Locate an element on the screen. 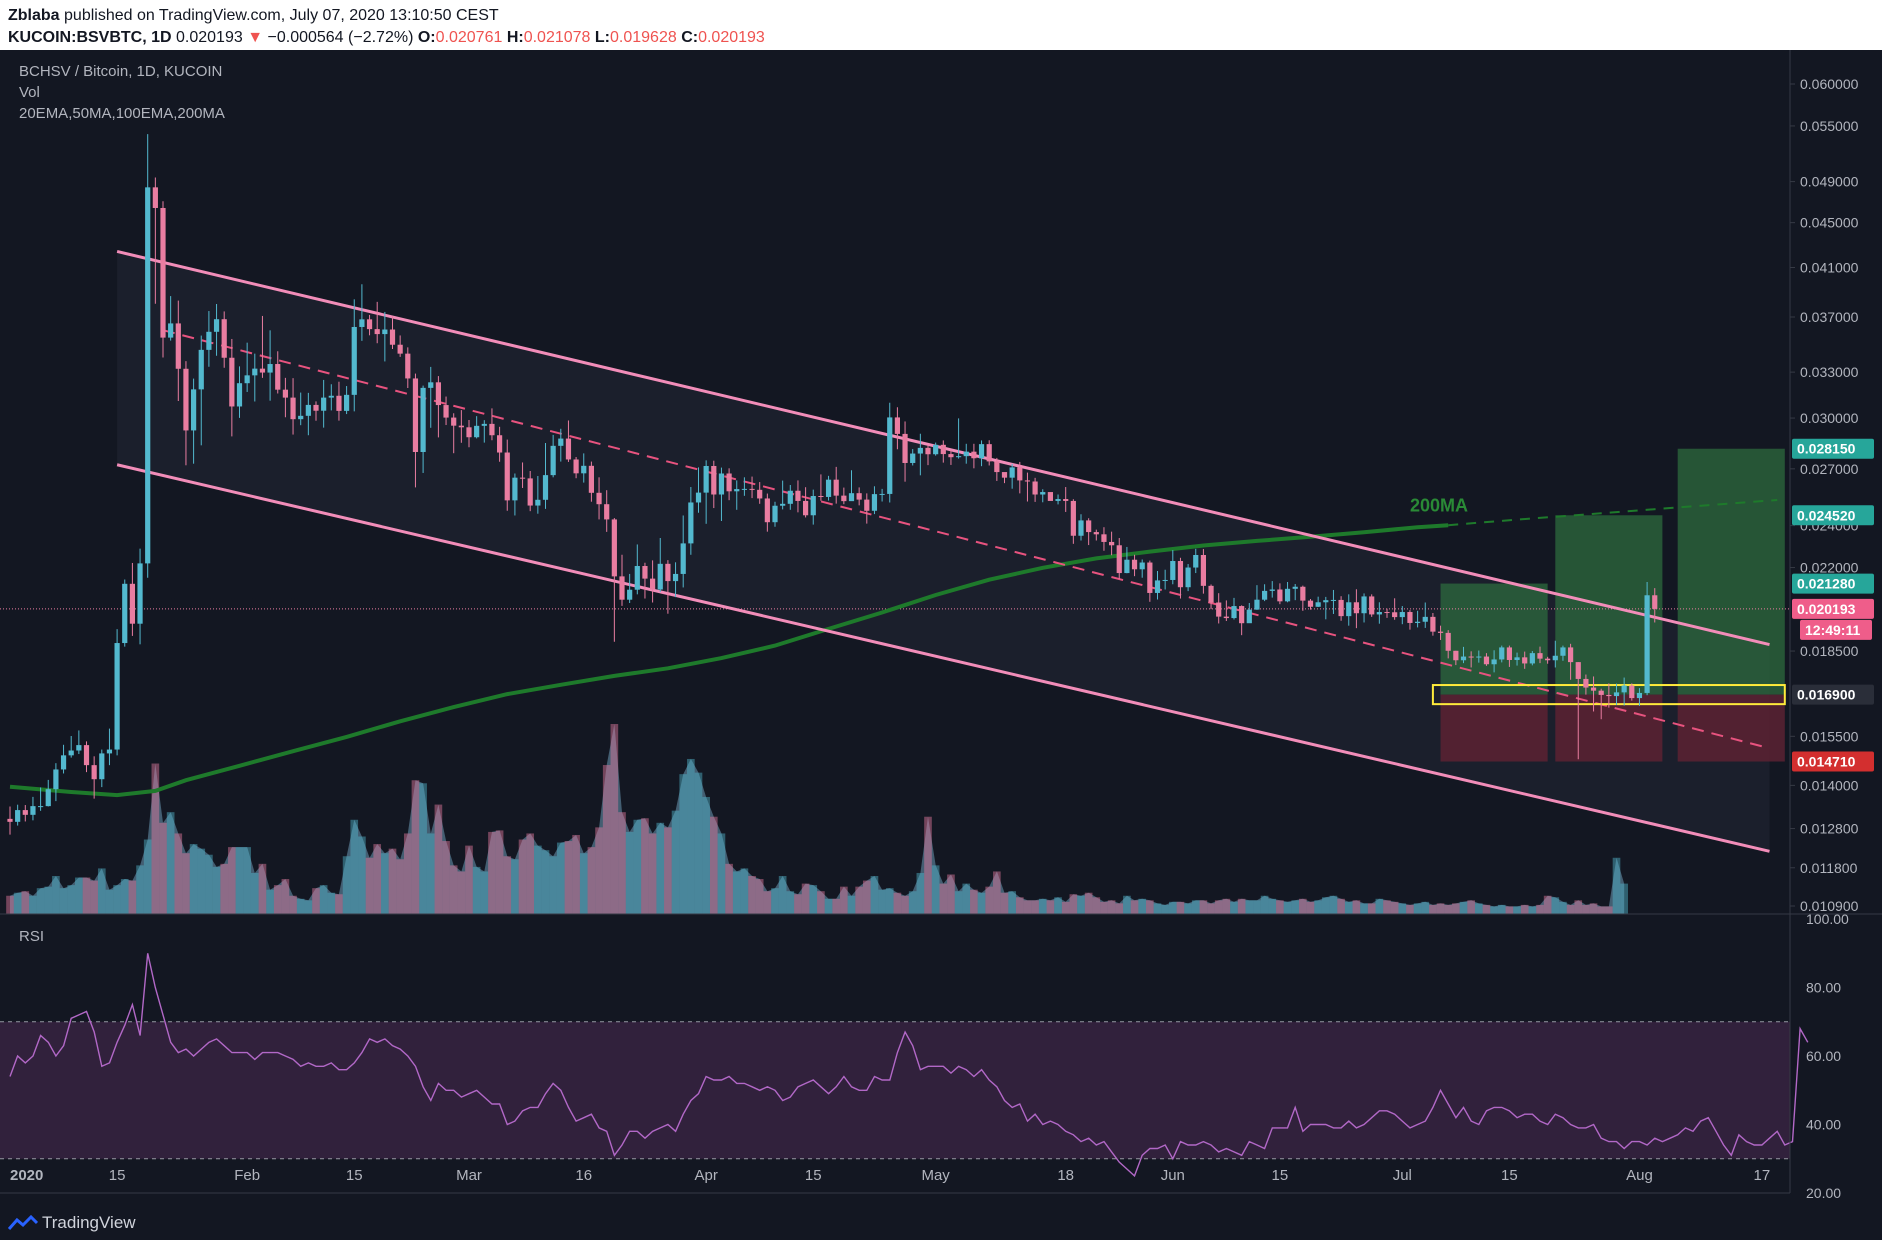  time-tick-label: Mar is located at coordinates (469, 1175).